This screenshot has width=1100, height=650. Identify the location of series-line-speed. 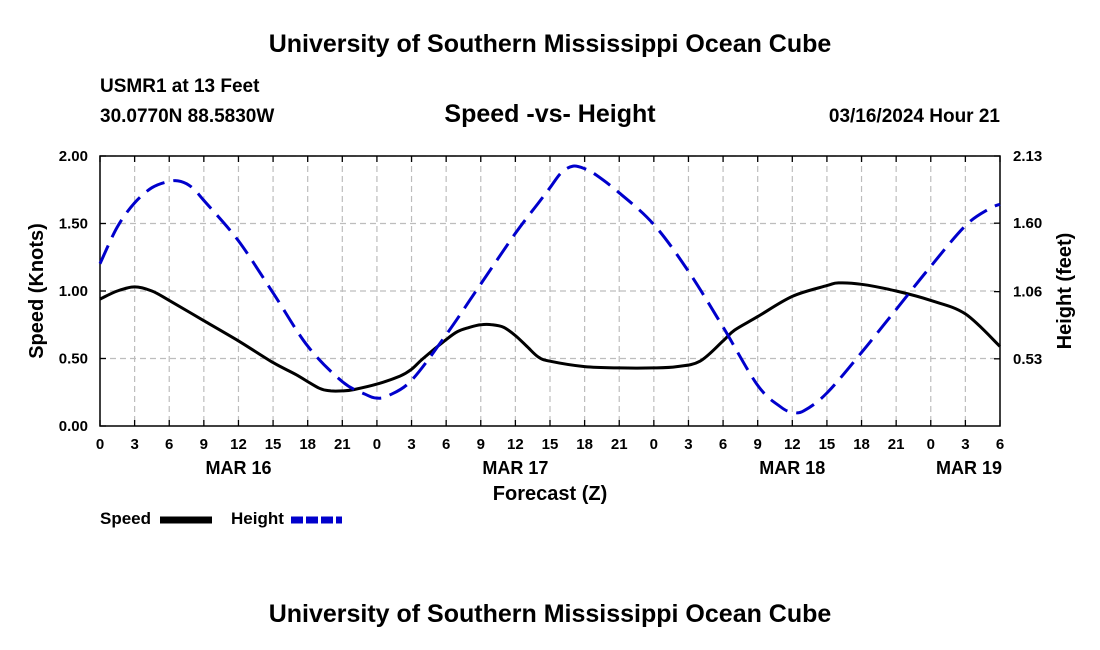
(550, 337).